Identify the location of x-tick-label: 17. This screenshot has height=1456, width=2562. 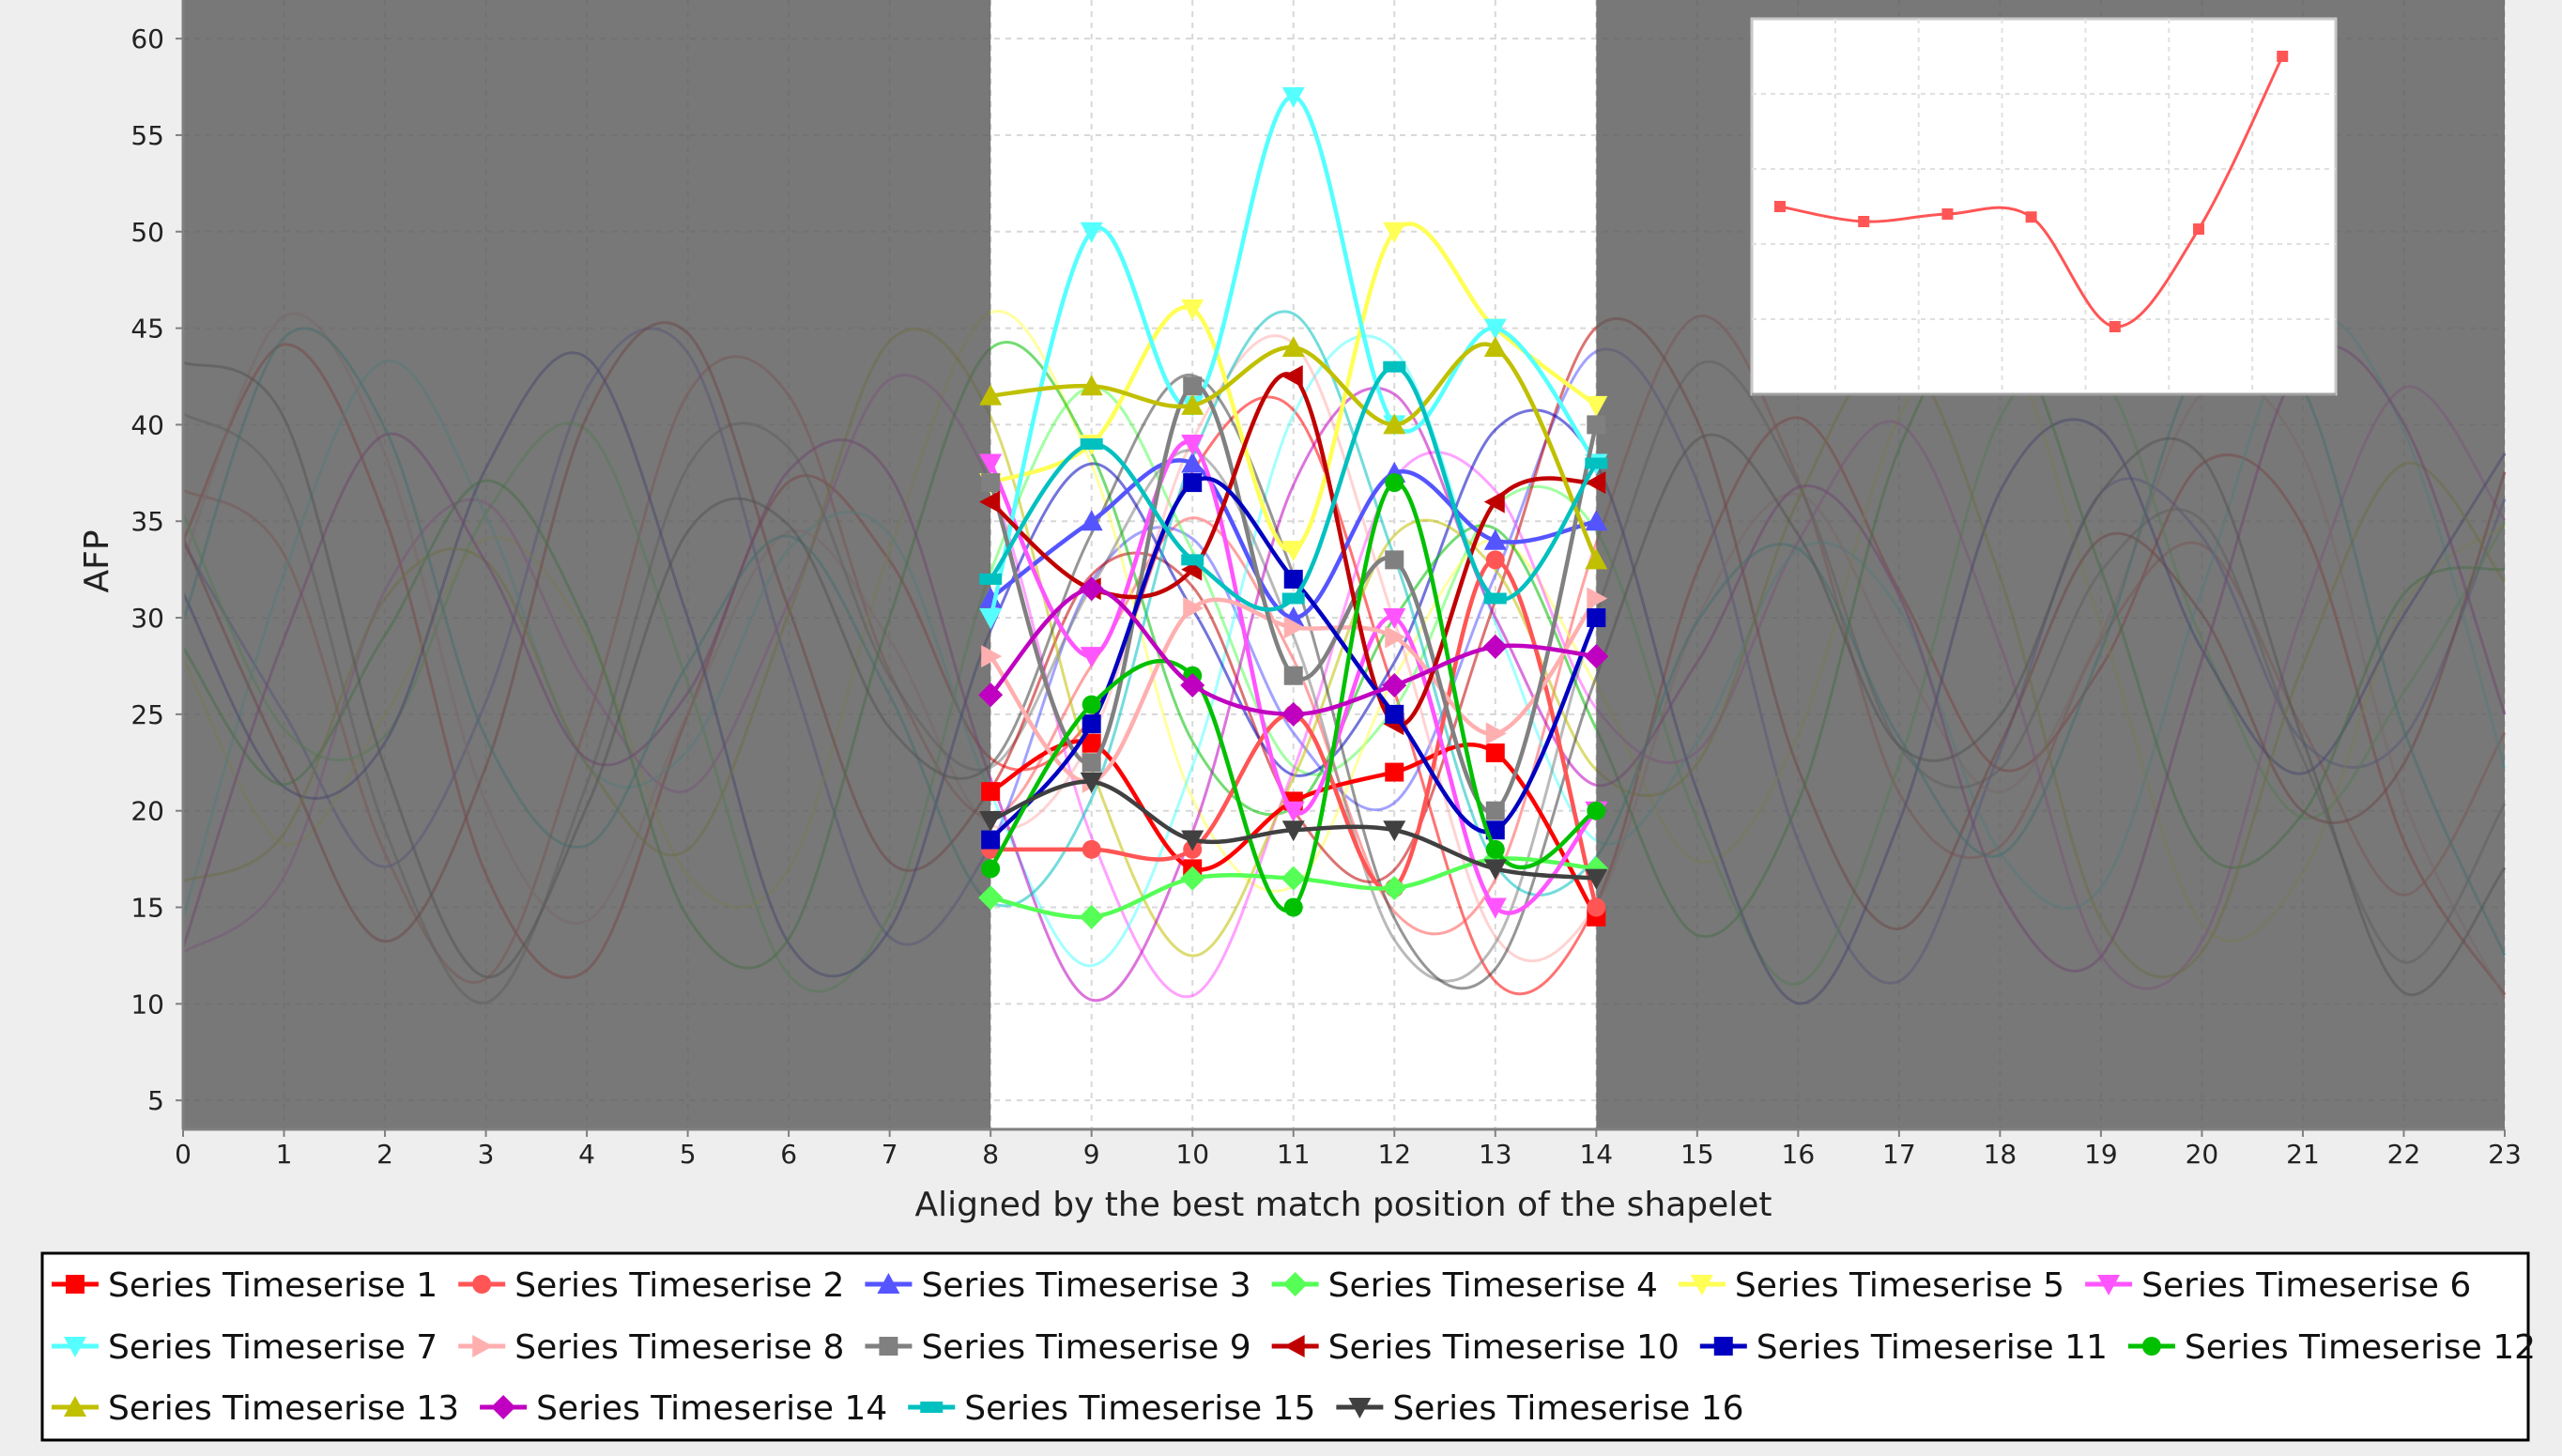
(1899, 1154).